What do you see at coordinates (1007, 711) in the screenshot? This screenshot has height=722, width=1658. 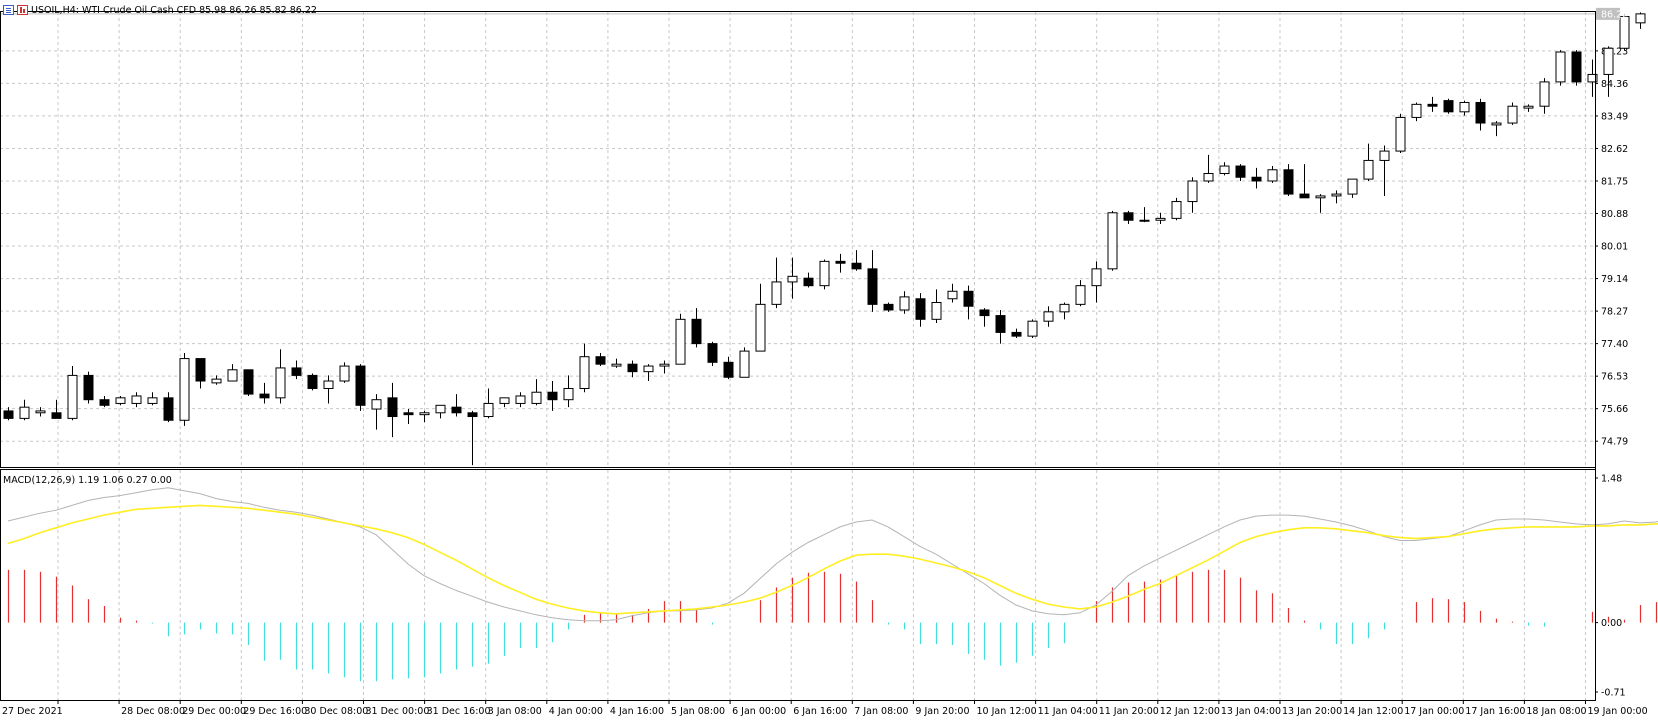 I see `time-tick-label: 10 Jan 12:00` at bounding box center [1007, 711].